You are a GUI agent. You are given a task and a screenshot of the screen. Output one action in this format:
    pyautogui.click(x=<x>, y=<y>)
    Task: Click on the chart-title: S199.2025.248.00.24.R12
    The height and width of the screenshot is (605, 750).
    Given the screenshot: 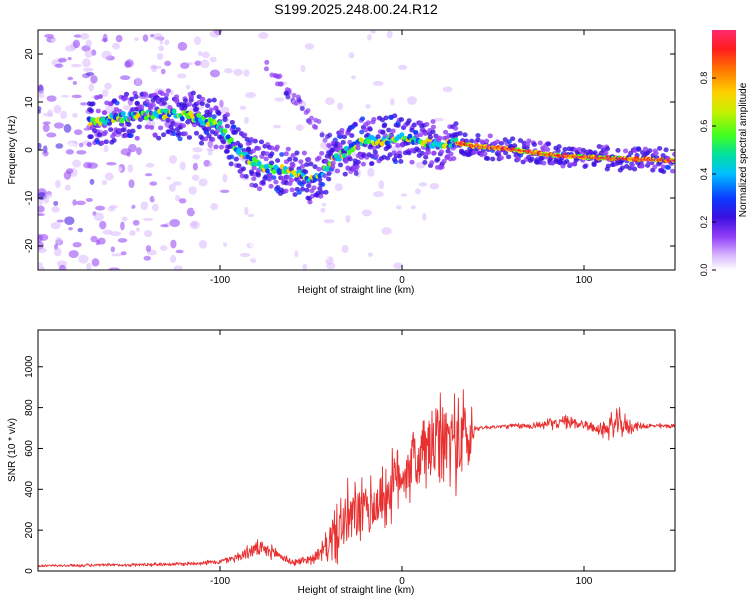 What is the action you would take?
    pyautogui.click(x=356, y=9)
    